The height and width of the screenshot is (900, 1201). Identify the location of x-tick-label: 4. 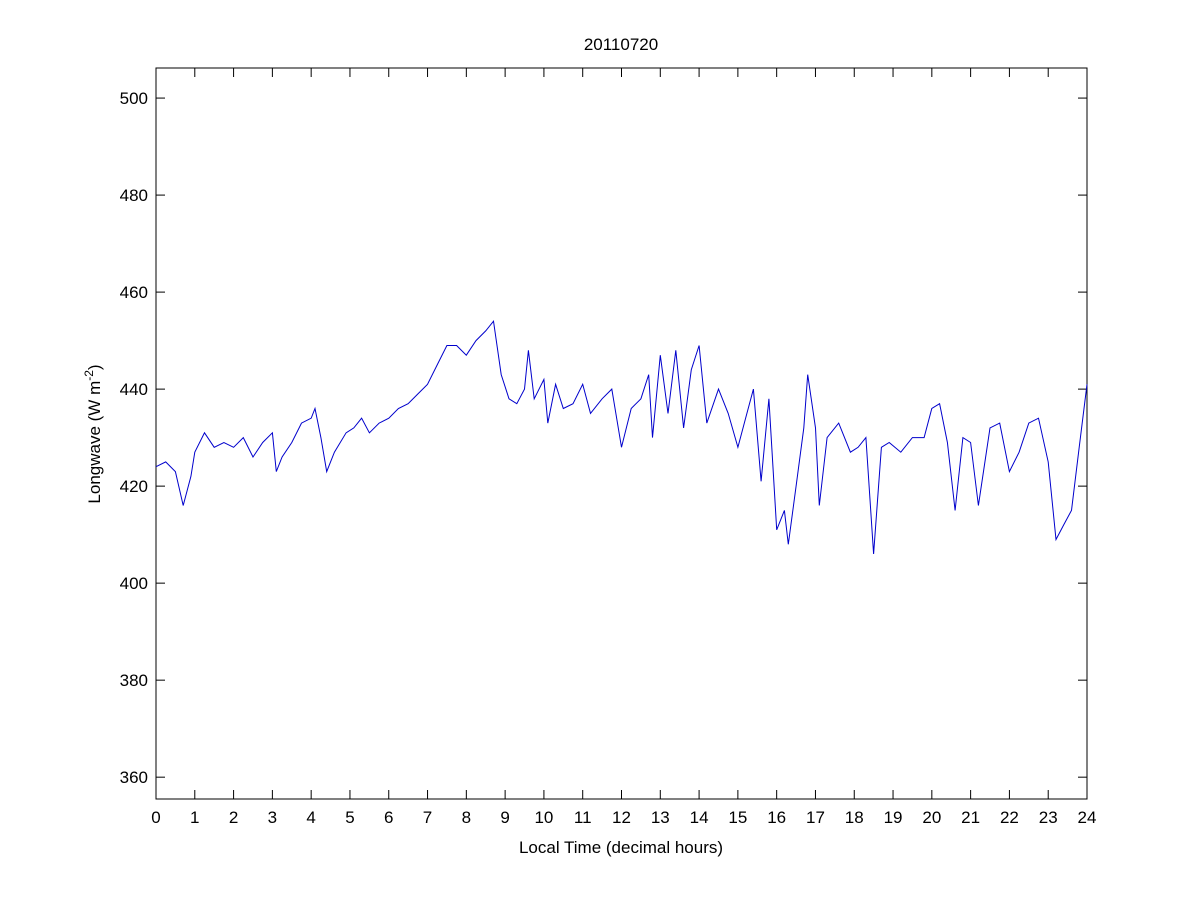
(310, 817).